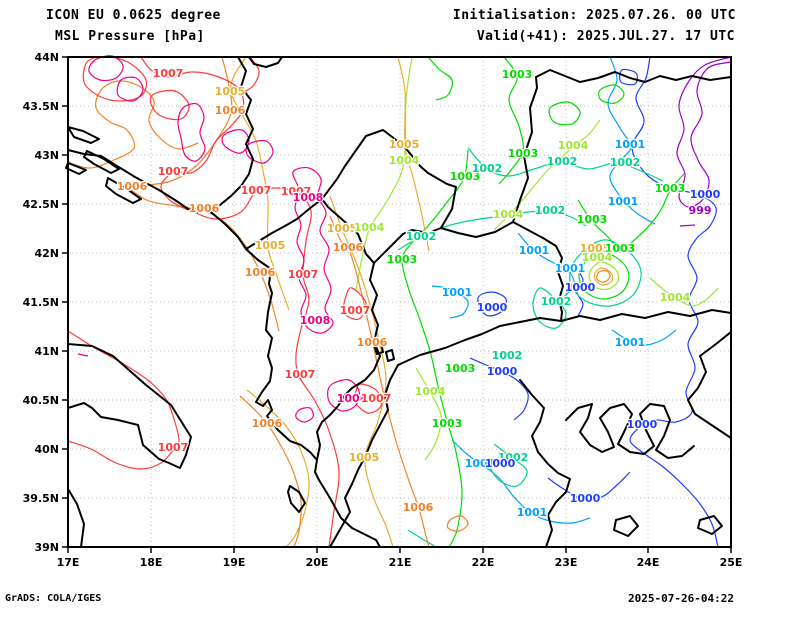 This screenshot has height=618, width=800. I want to click on y-axis-label: 43N, so click(46, 155).